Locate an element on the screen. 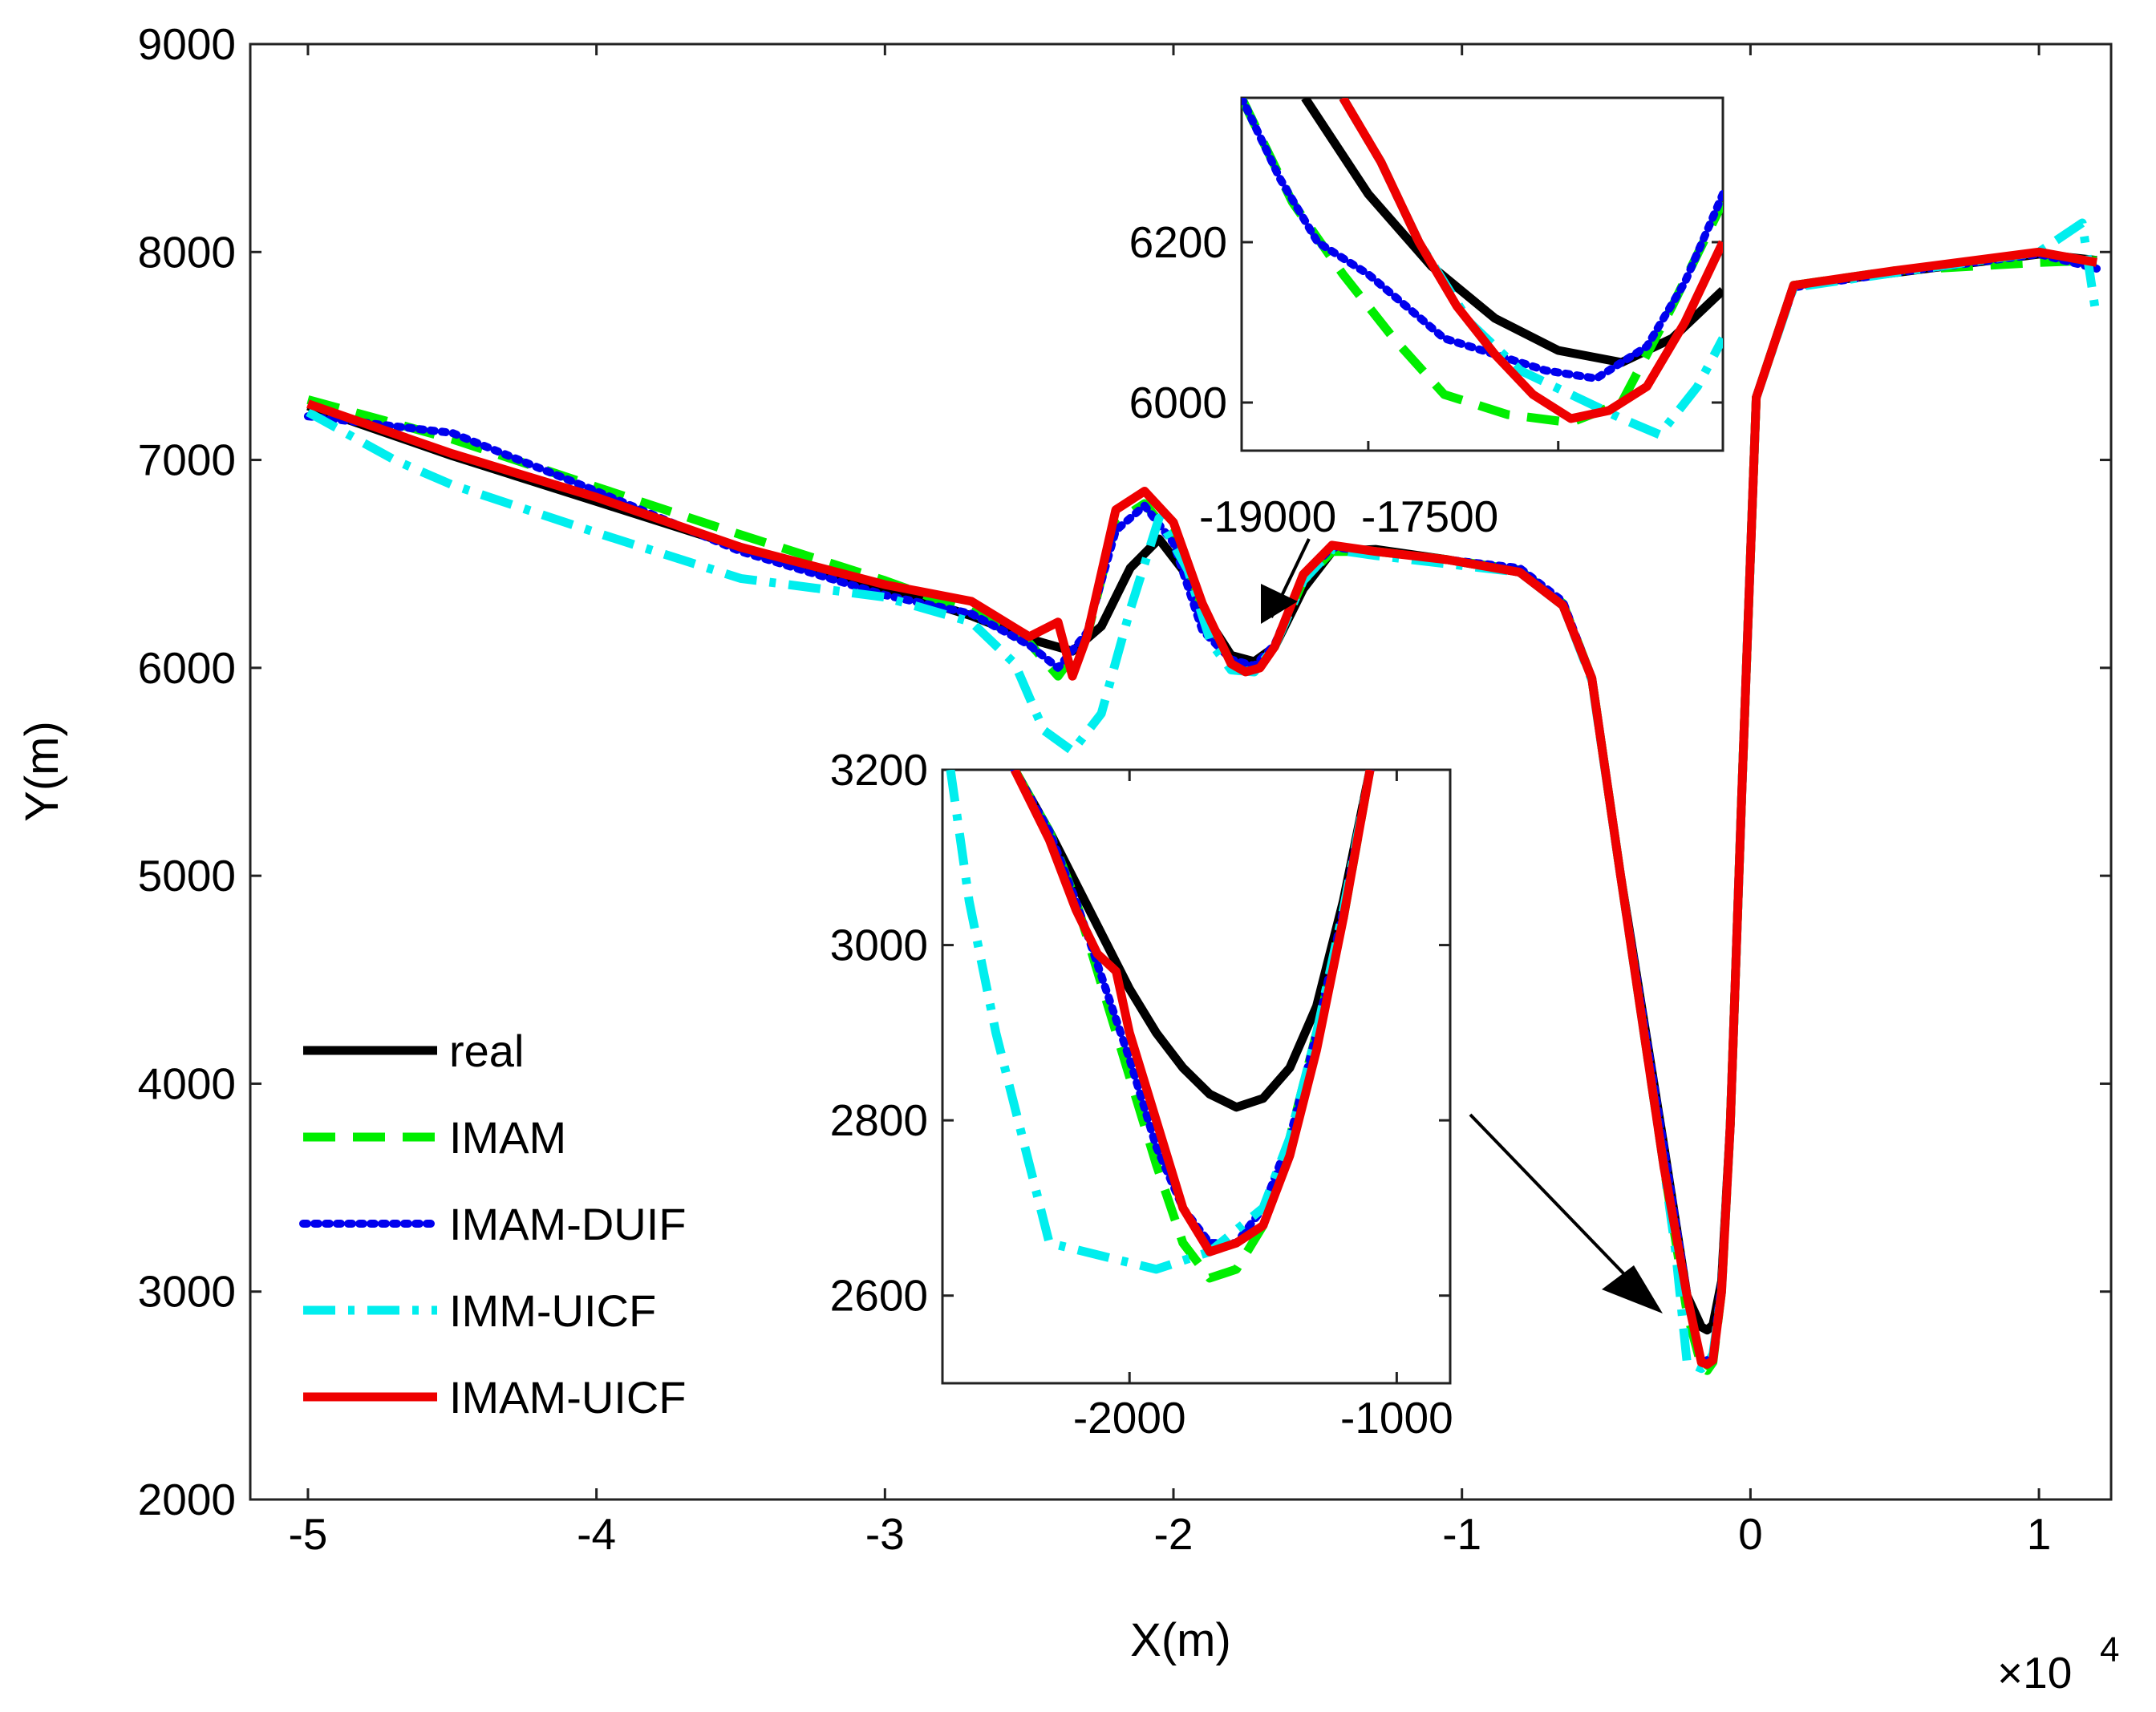  main-ytick-label: 6000 is located at coordinates (187, 668).